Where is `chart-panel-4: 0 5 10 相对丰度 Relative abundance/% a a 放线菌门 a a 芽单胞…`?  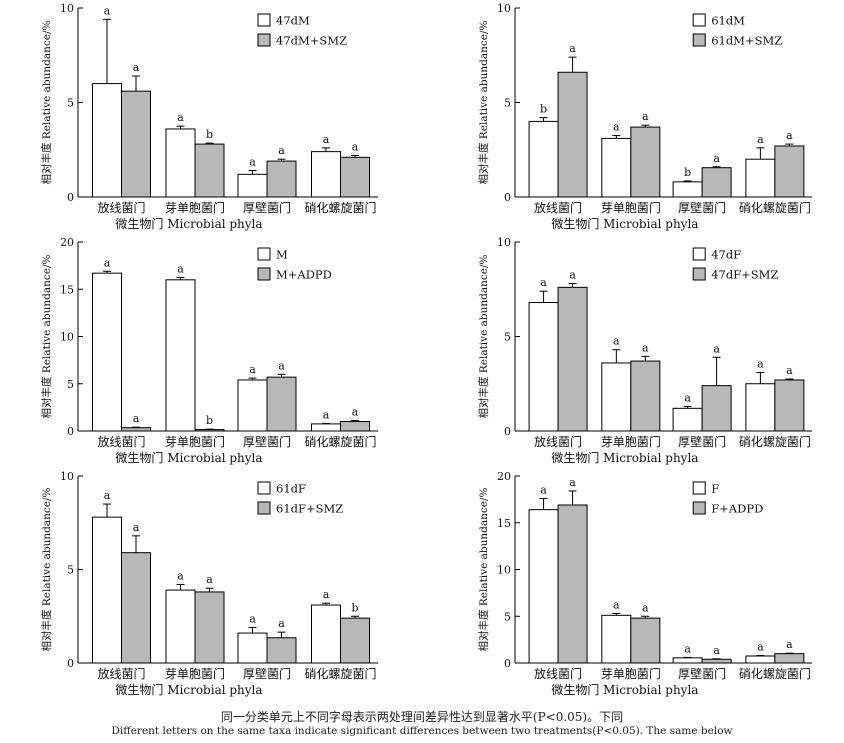 chart-panel-4: 0 5 10 相对丰度 Relative abundance/% a a 放线菌门 a a 芽单胞… is located at coordinates (644, 350).